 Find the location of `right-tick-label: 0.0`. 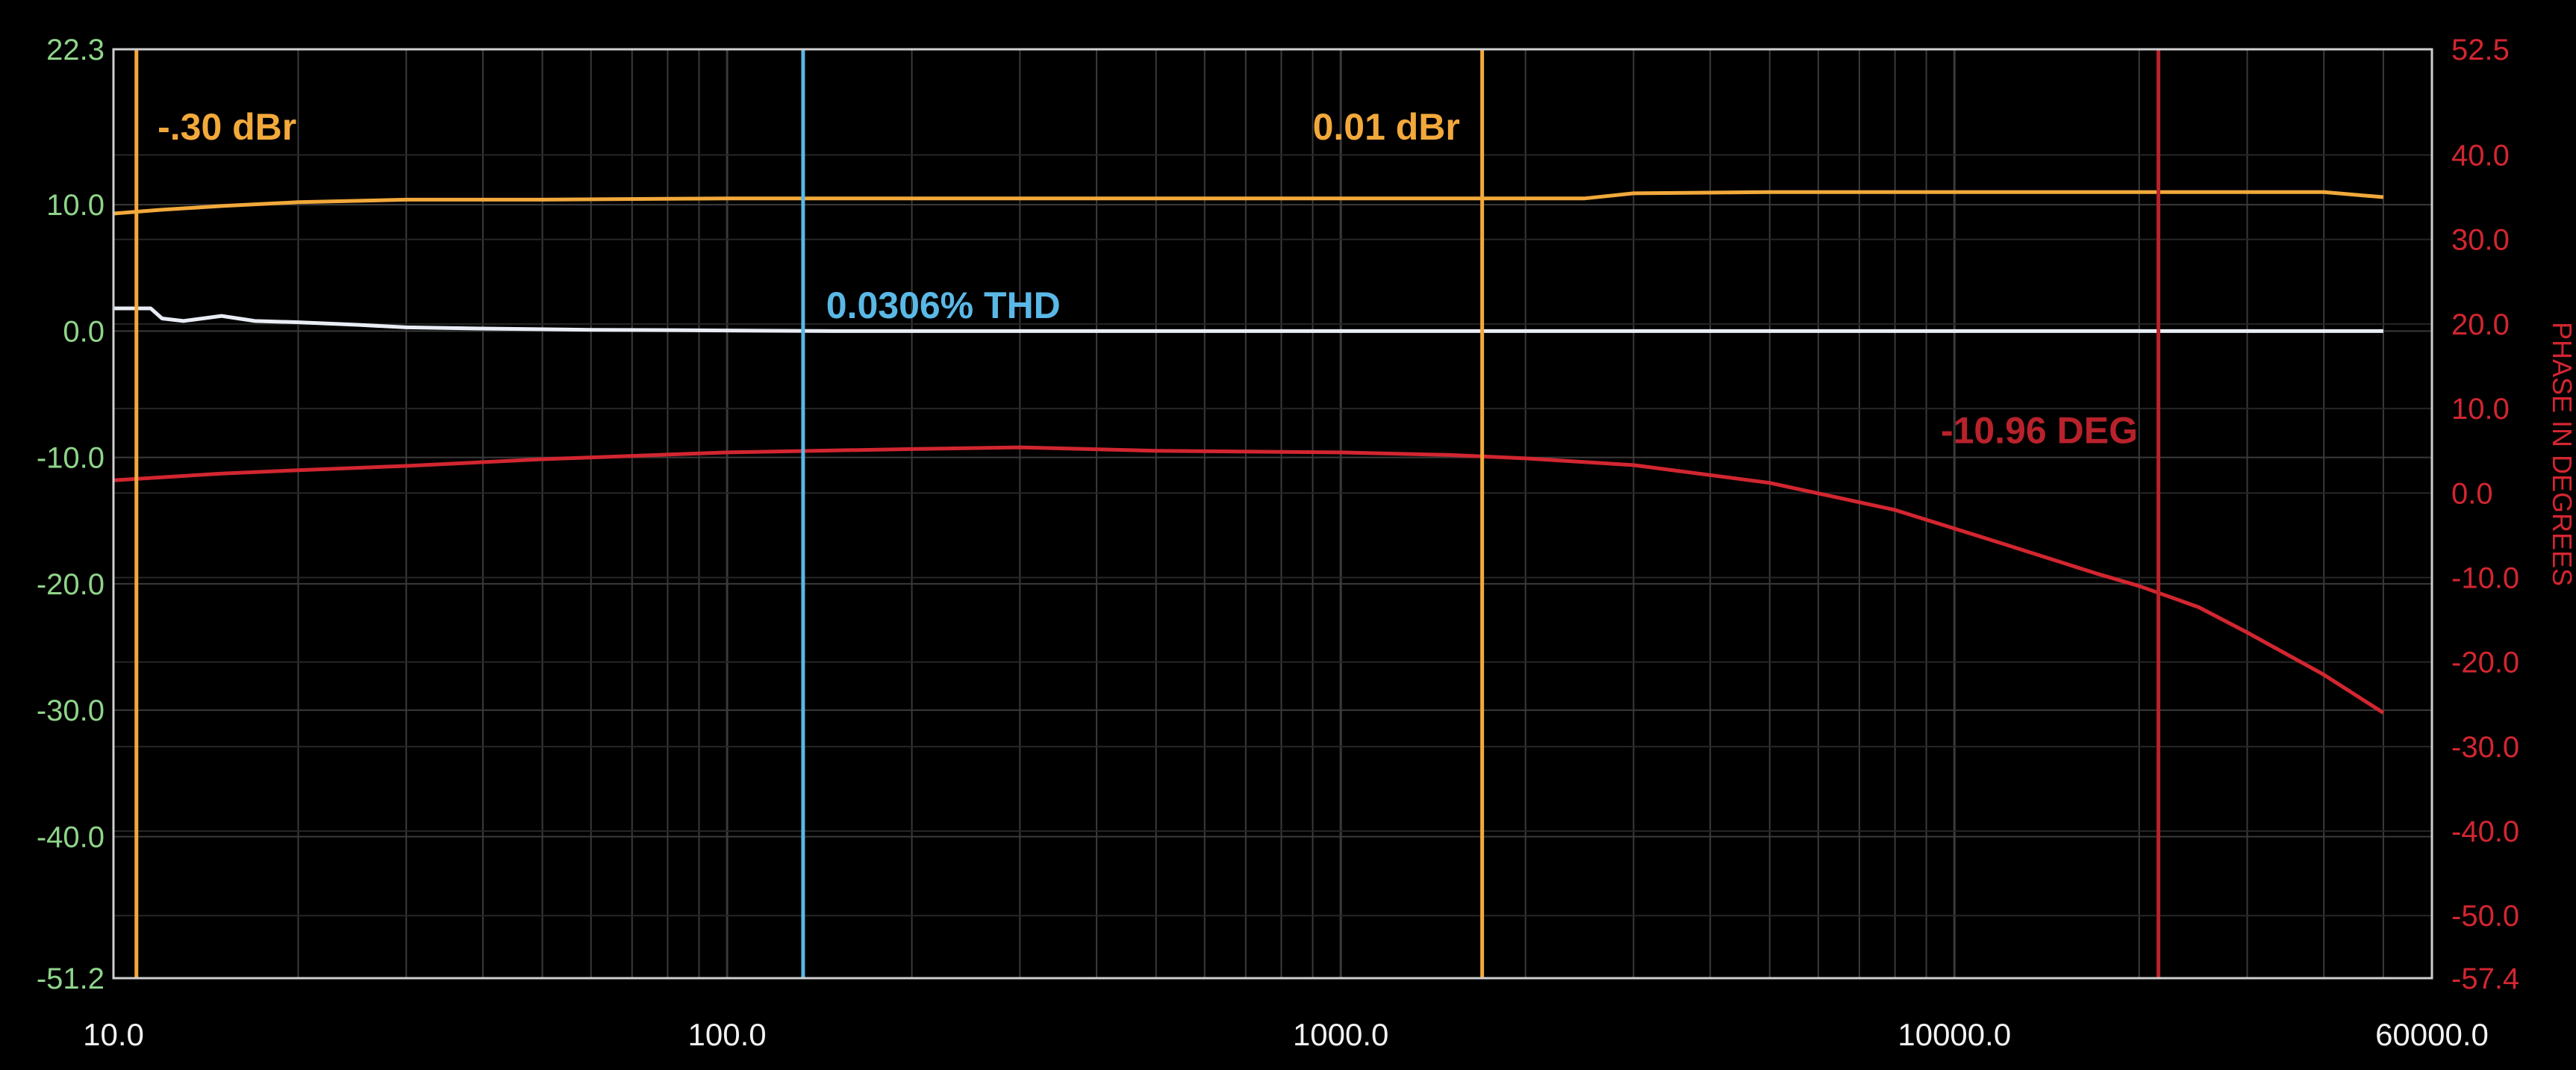

right-tick-label: 0.0 is located at coordinates (2472, 493).